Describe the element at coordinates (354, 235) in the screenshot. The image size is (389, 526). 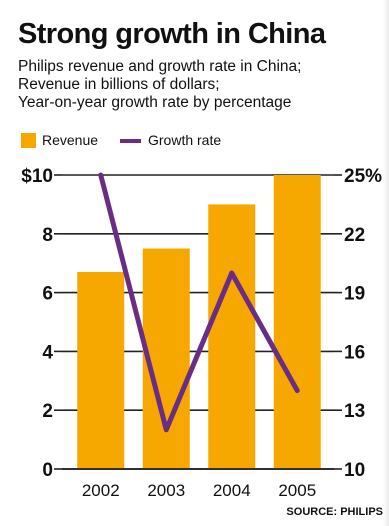
I see `y-right-tick-label: 22` at that location.